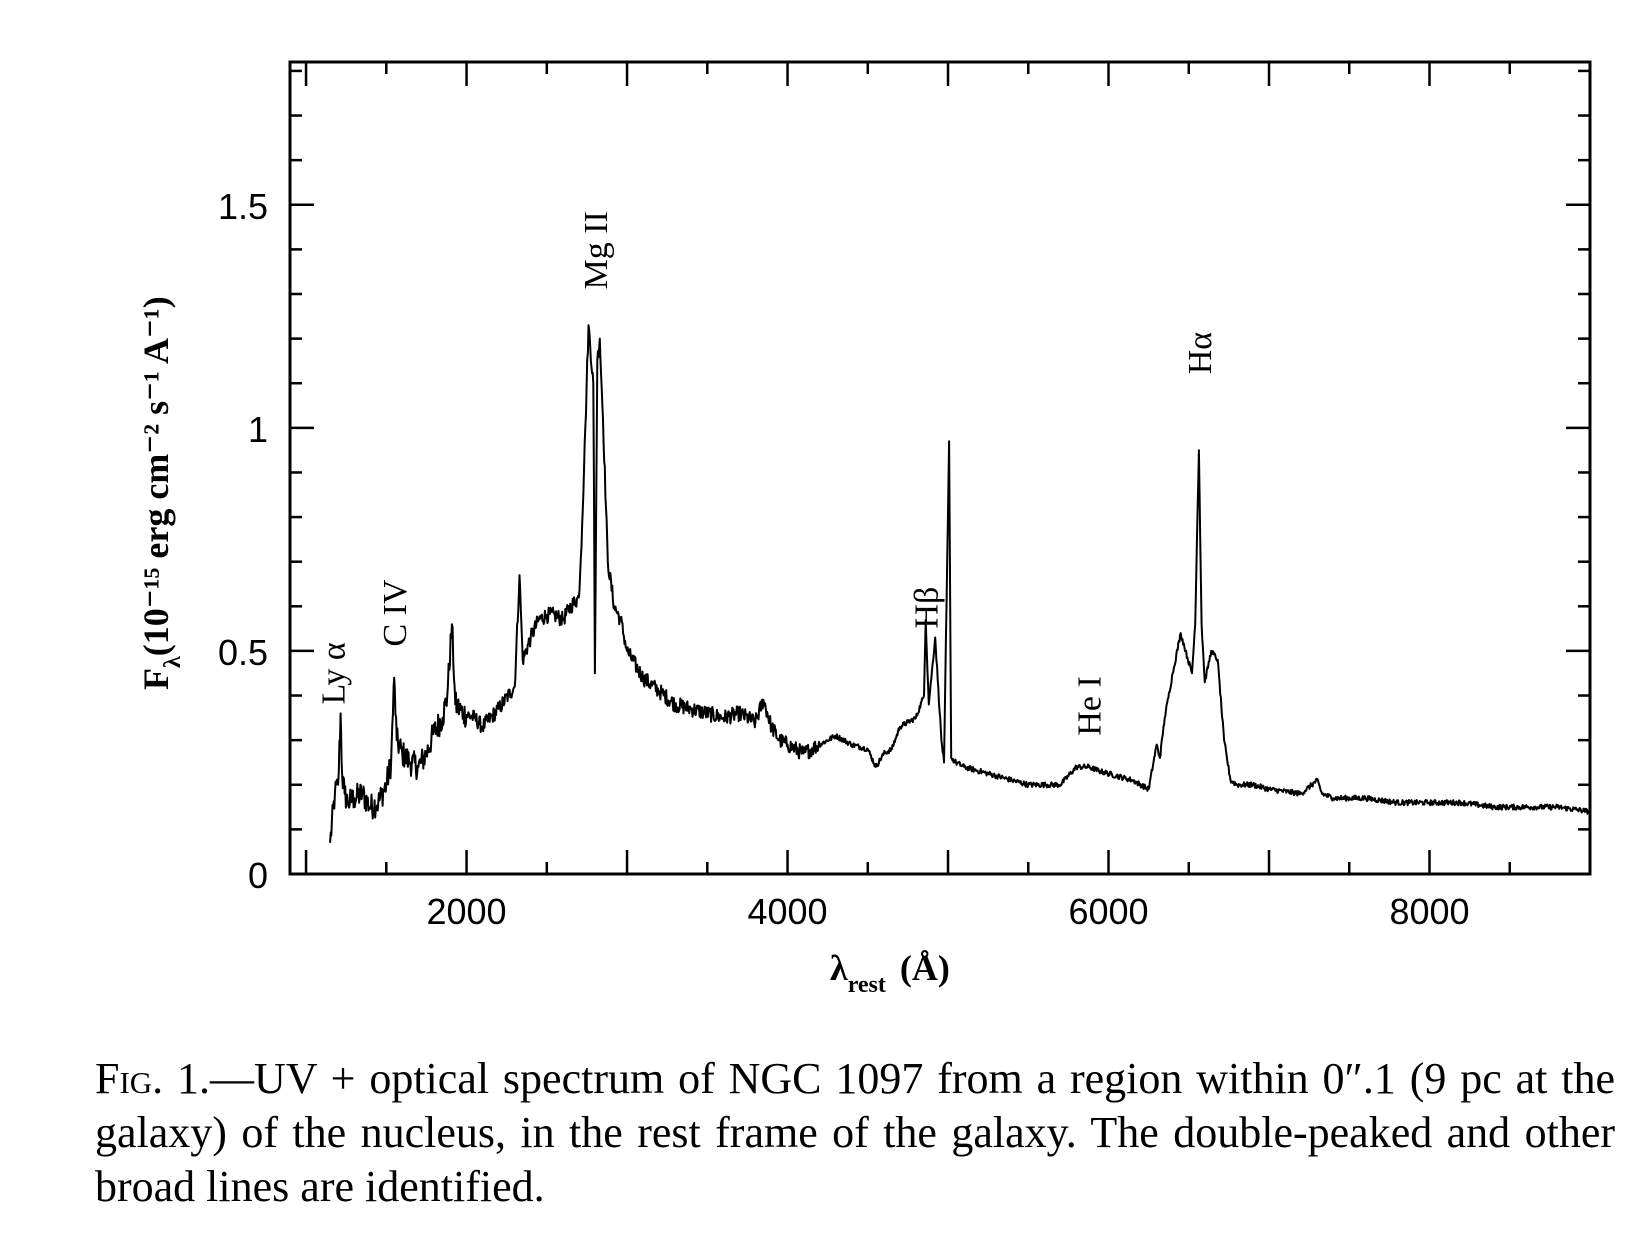 This screenshot has width=1638, height=1245. I want to click on line-label-he-i: He I, so click(1090, 705).